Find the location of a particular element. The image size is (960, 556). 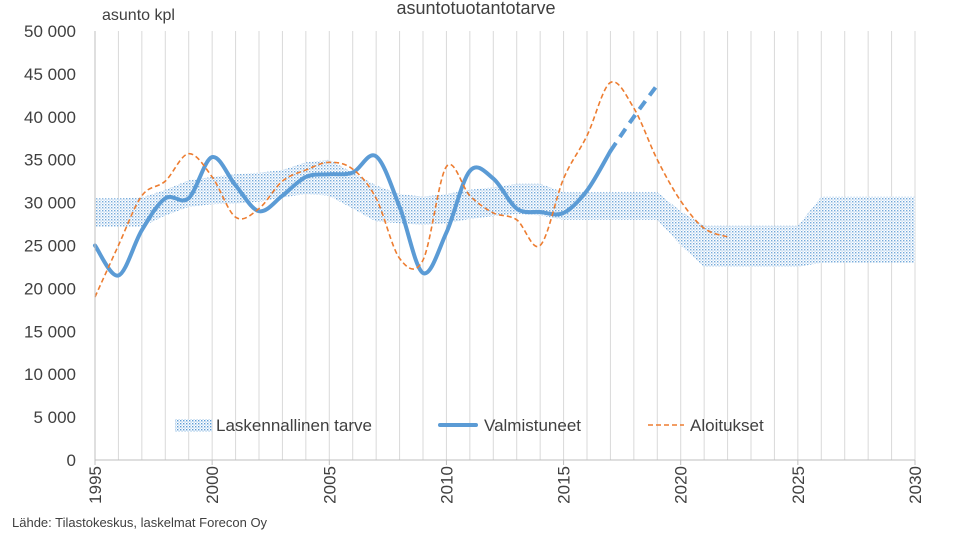

y-tick-label: 45 000 is located at coordinates (50, 74).